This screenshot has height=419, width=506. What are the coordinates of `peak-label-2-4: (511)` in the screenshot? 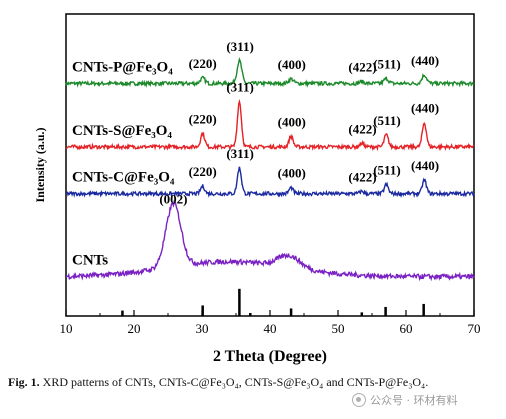 It's located at (386, 170).